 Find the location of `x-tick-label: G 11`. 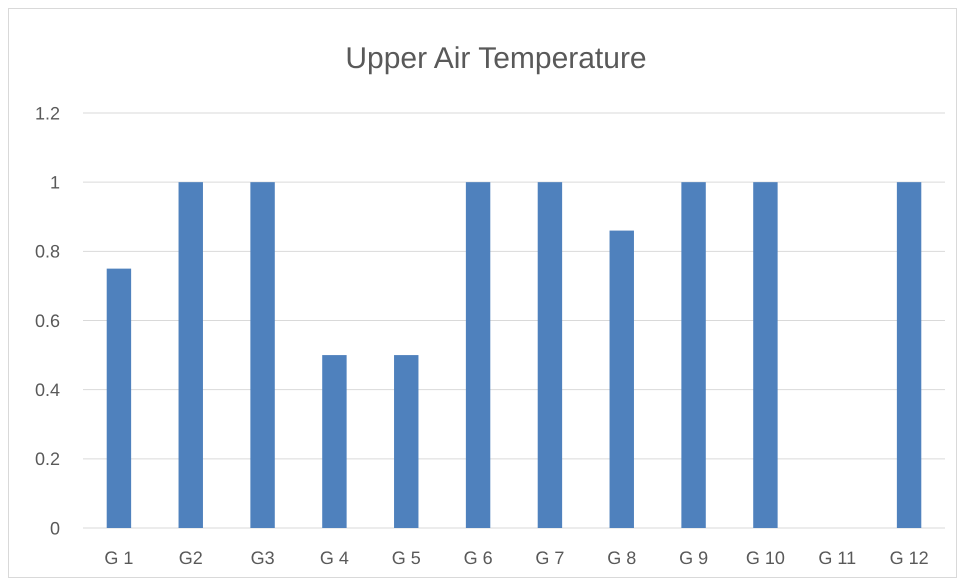

x-tick-label: G 11 is located at coordinates (837, 558).